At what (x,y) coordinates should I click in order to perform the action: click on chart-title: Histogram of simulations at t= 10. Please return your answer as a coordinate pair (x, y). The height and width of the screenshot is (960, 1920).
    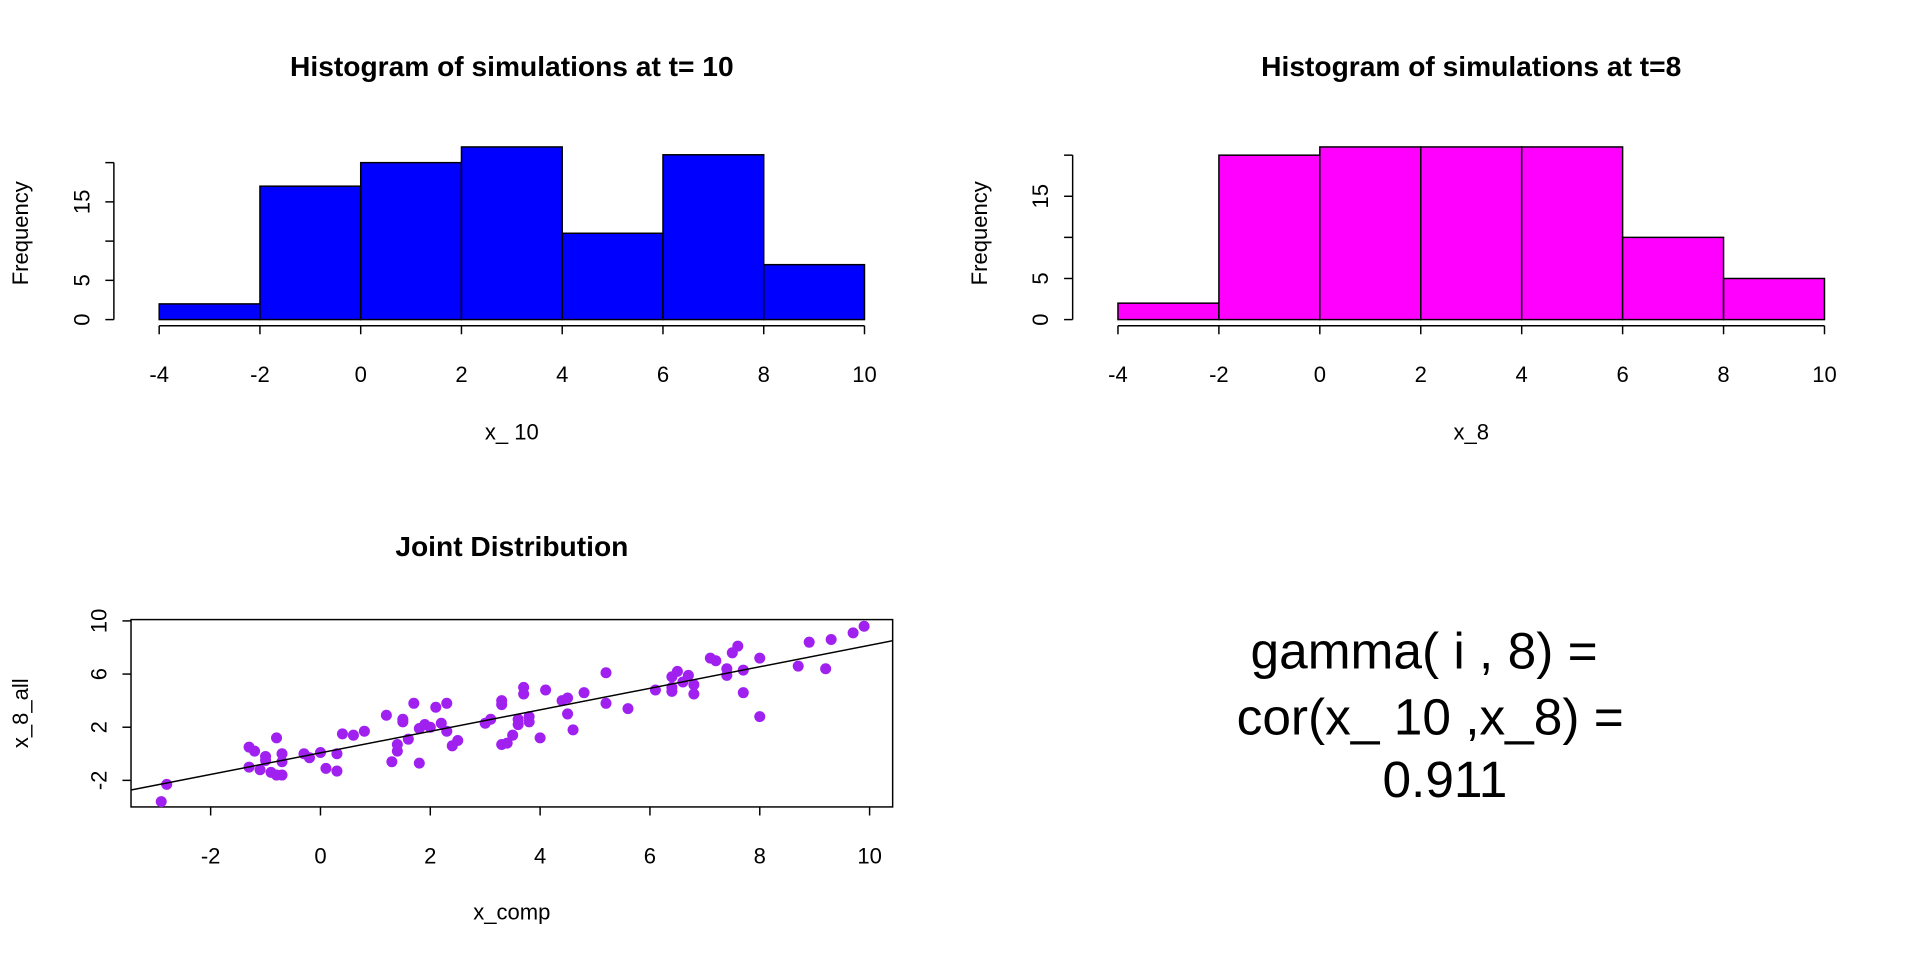
    Looking at the image, I should click on (512, 66).